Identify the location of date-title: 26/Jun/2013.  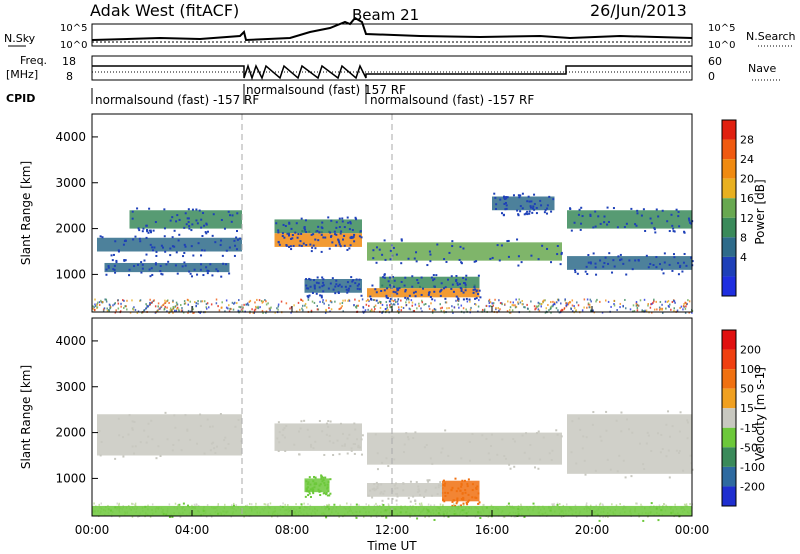
(638, 10).